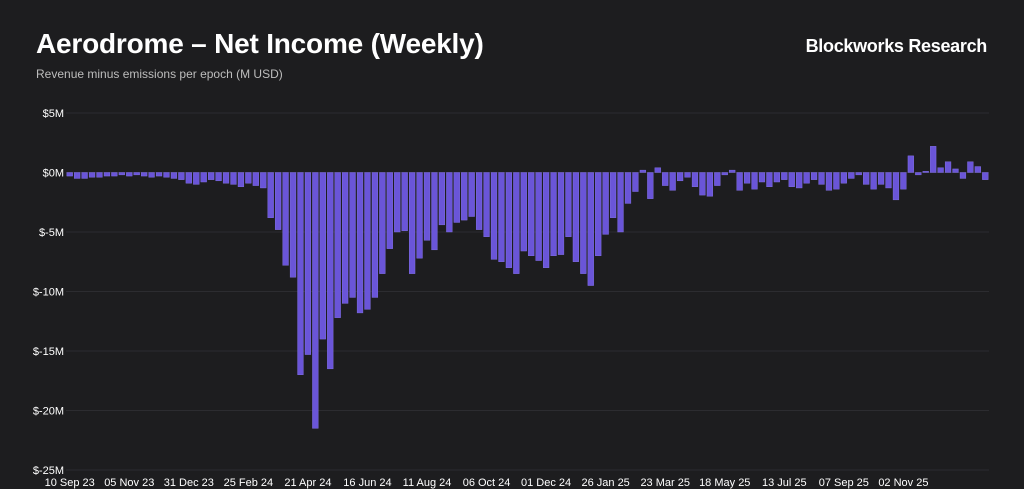  What do you see at coordinates (189, 483) in the screenshot?
I see `x-tick-label: 31 Dec 23` at bounding box center [189, 483].